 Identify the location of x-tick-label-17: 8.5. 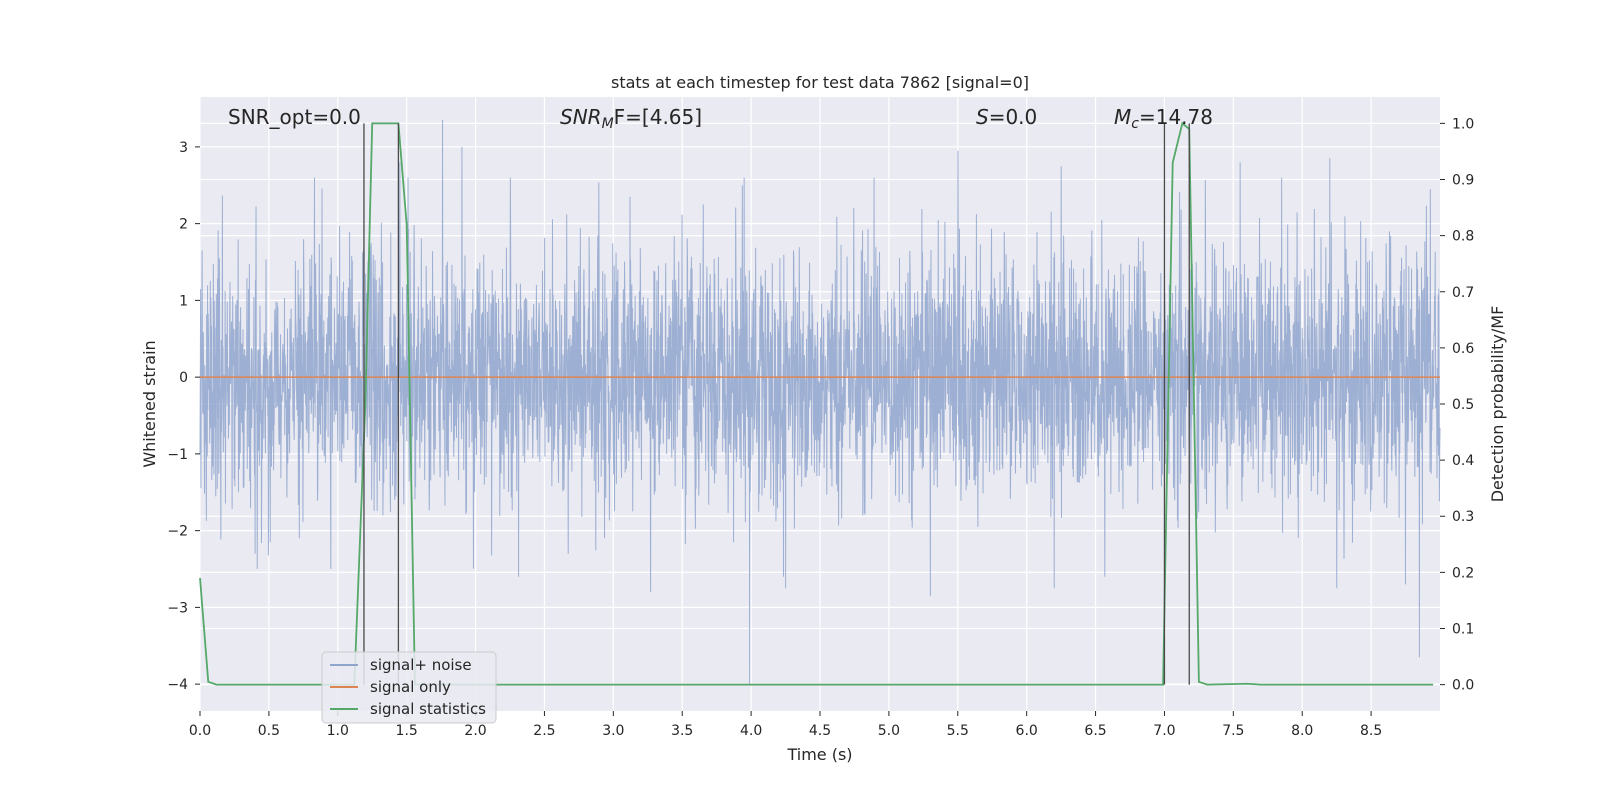
(1371, 731).